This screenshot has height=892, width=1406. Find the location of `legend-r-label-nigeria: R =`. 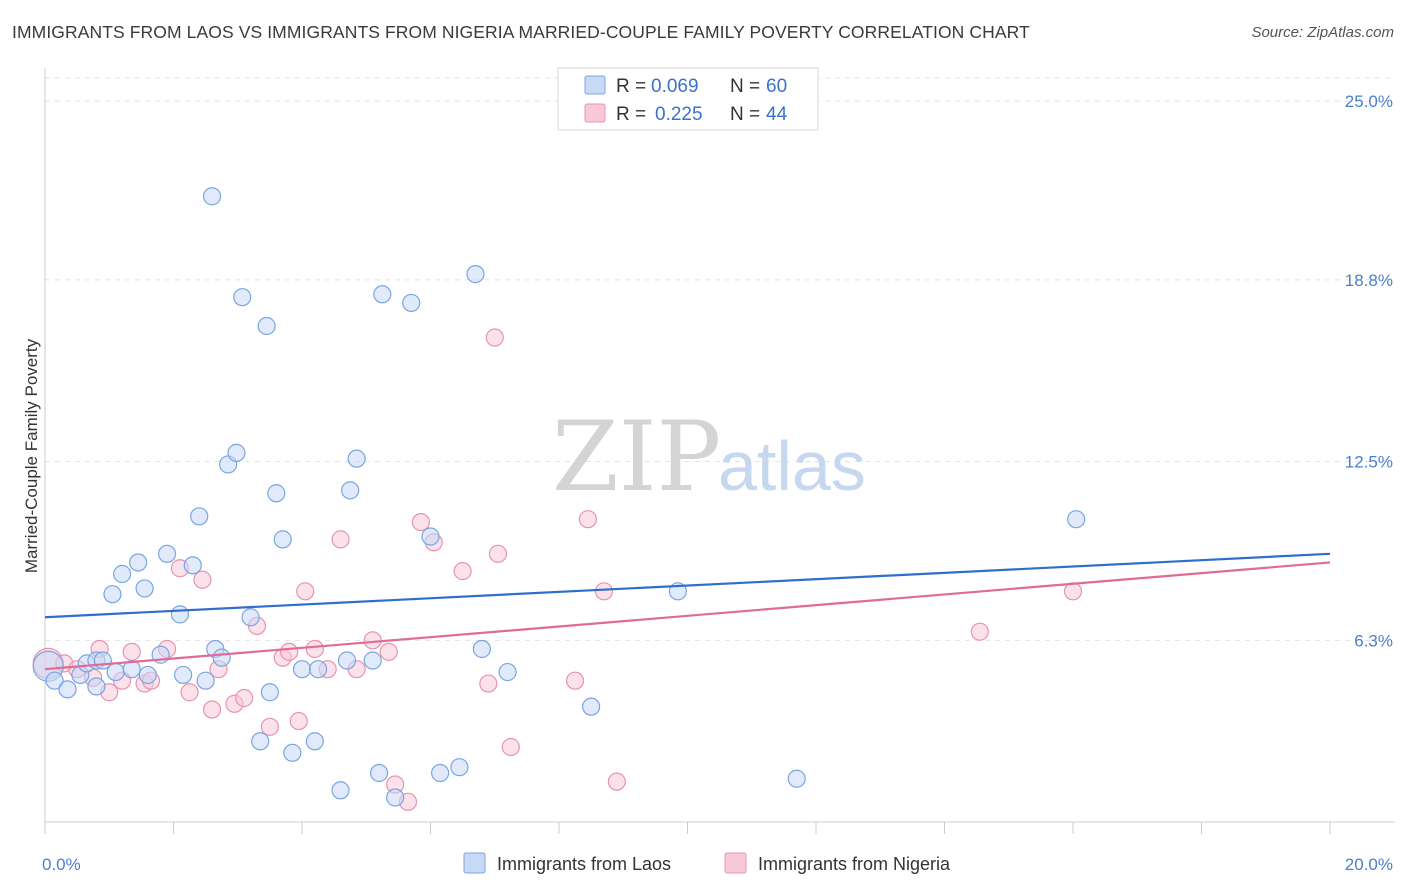

legend-r-label-nigeria: R = is located at coordinates (631, 114).